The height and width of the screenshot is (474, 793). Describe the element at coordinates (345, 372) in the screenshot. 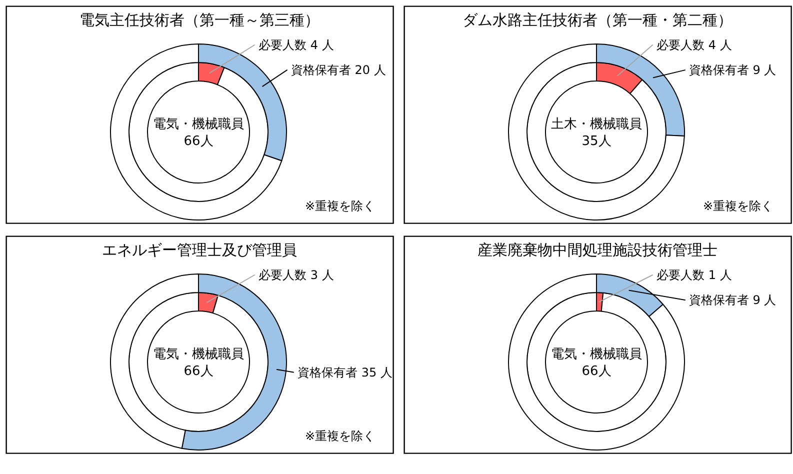

I see `data-label: 資格保有者 35 人` at that location.